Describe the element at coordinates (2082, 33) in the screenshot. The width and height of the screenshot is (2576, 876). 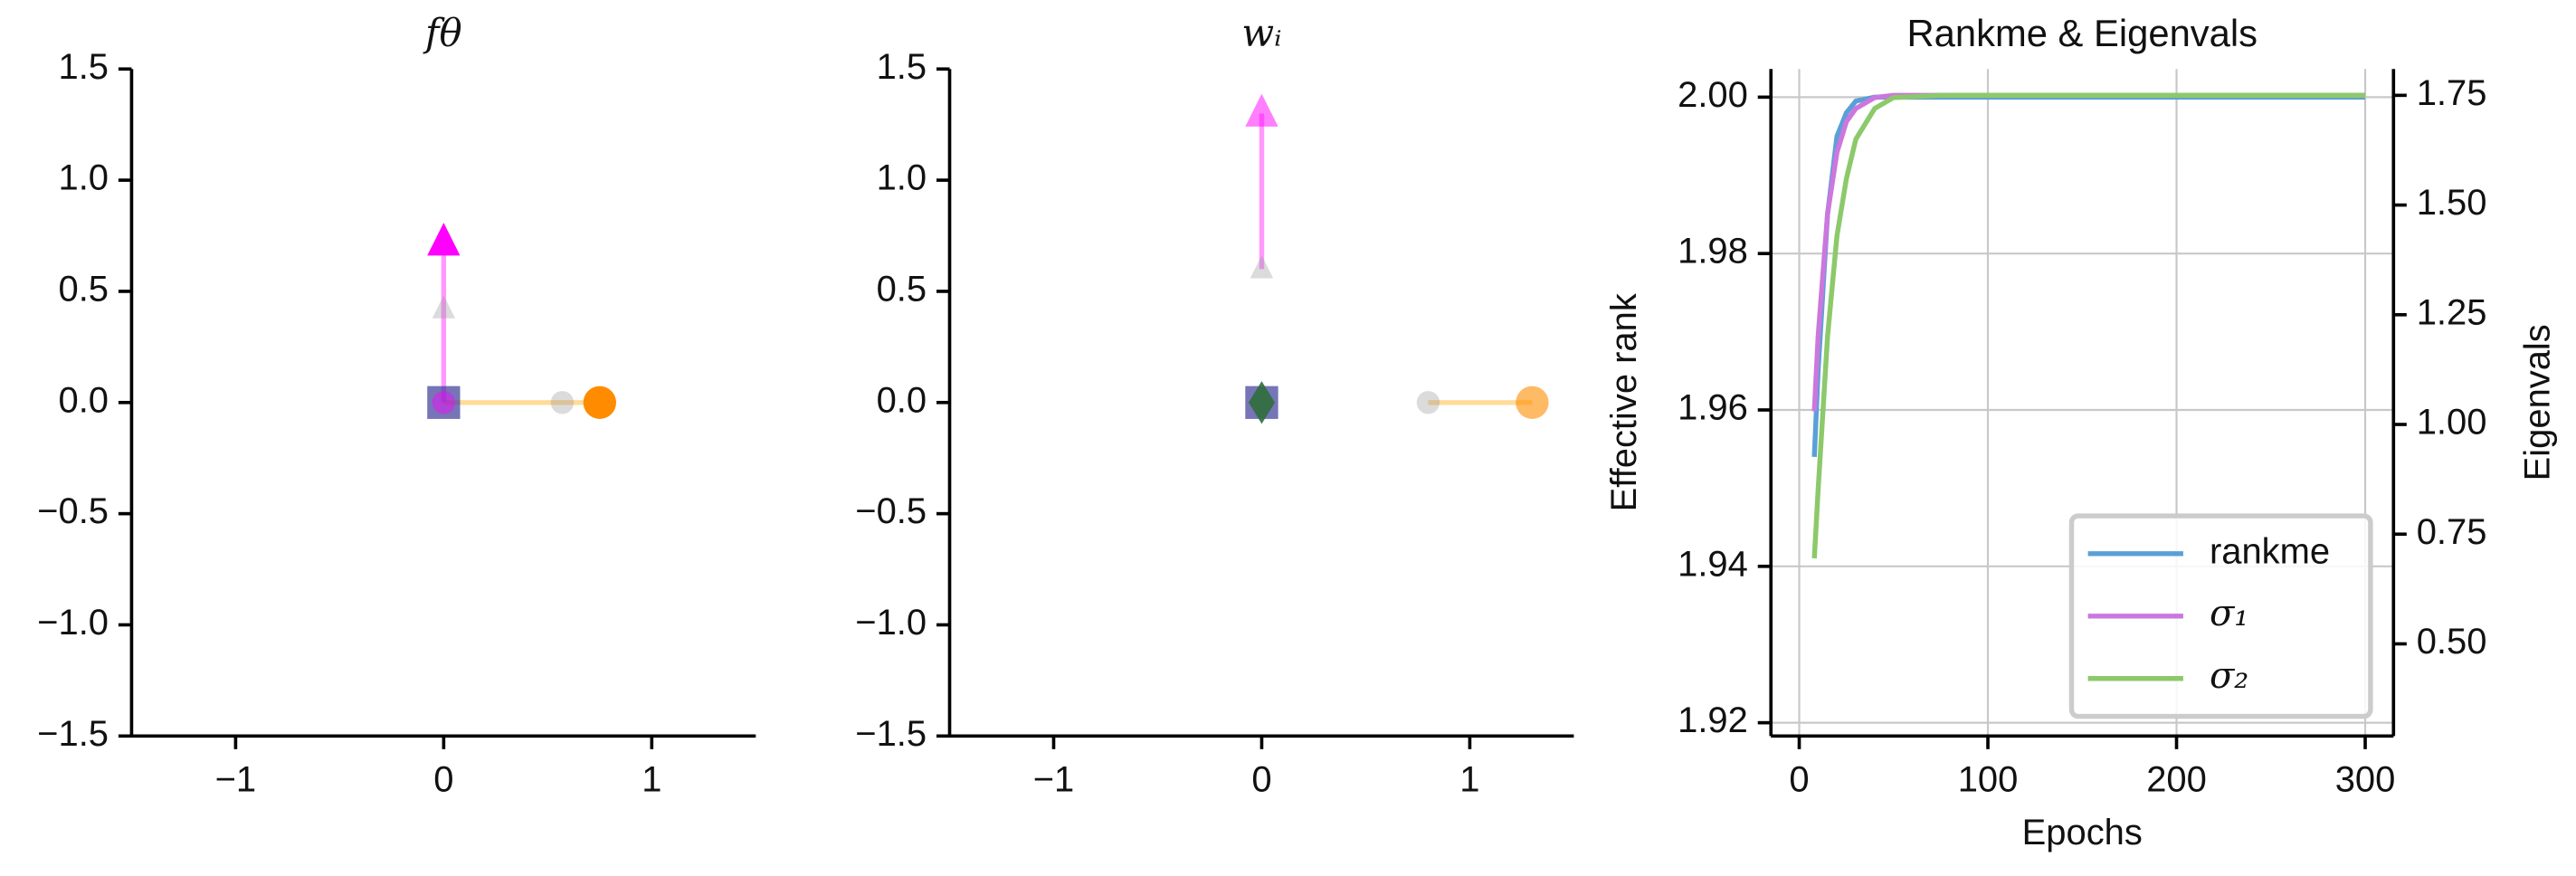
I see `chart-title: Rankme & Eigenvals` at that location.